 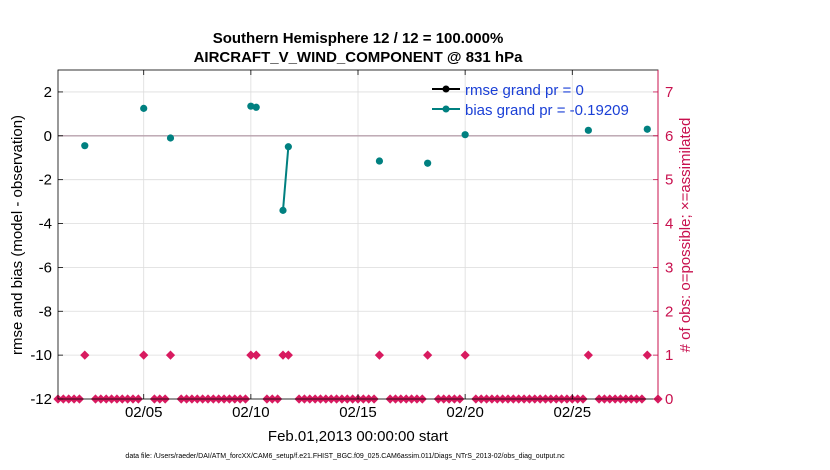 I want to click on right-tick-label: 1, so click(x=669, y=355).